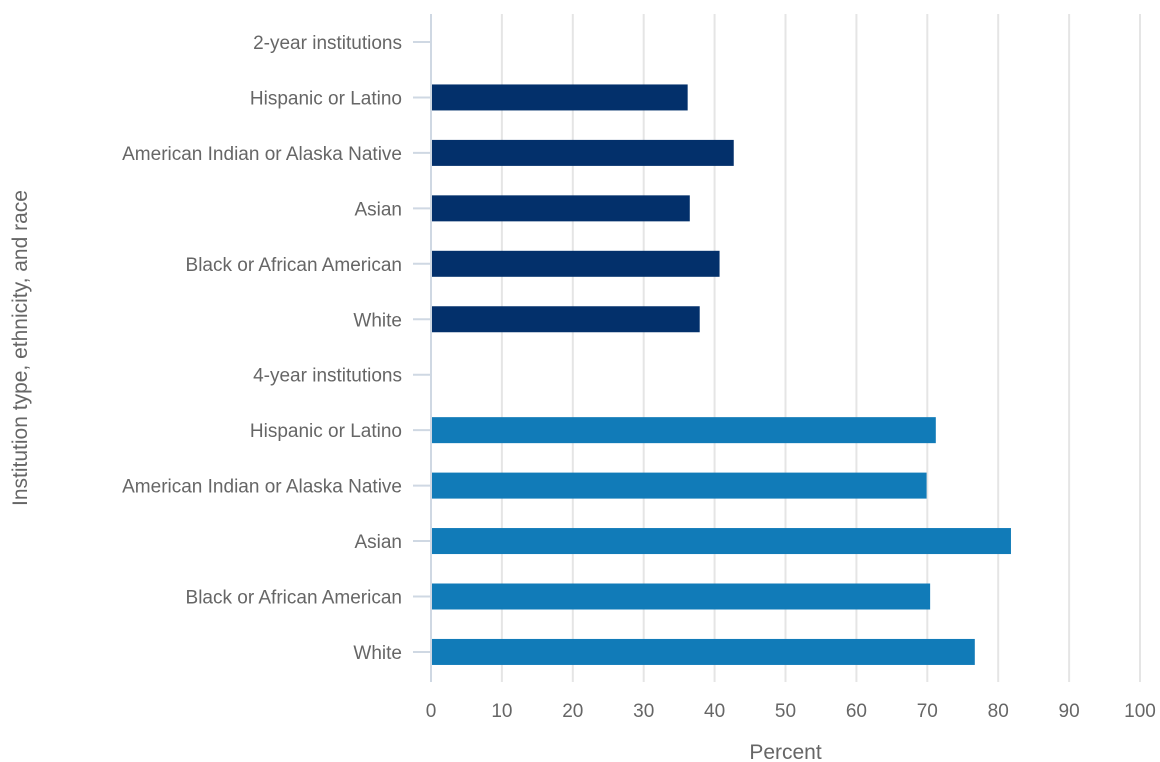 This screenshot has width=1160, height=762. Describe the element at coordinates (20, 348) in the screenshot. I see `y-axis-label: Institution type, ethnicity, and race` at that location.